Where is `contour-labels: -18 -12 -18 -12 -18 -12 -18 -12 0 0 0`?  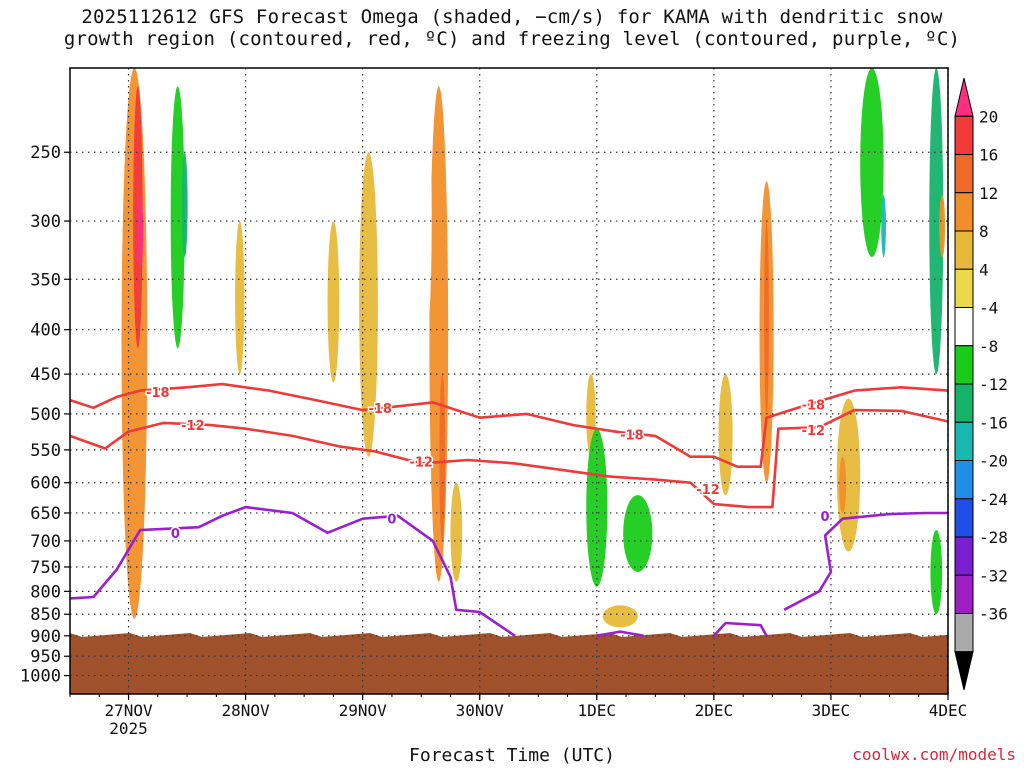
contour-labels: -18 -12 -18 -12 -18 -12 -18 -12 0 0 0 is located at coordinates (488, 464).